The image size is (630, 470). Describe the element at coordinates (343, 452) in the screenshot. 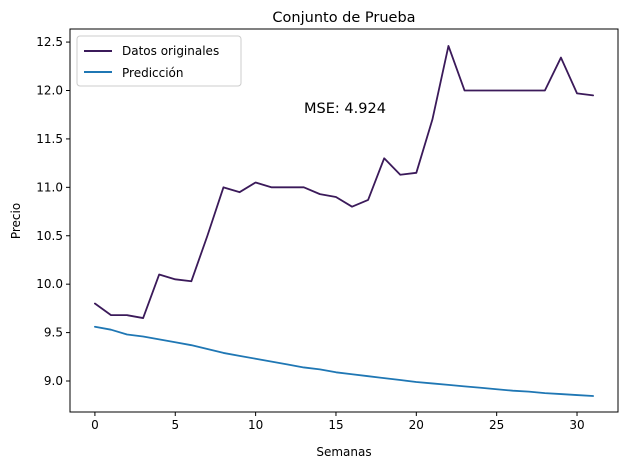

I see `x-axis-label: Semanas` at that location.